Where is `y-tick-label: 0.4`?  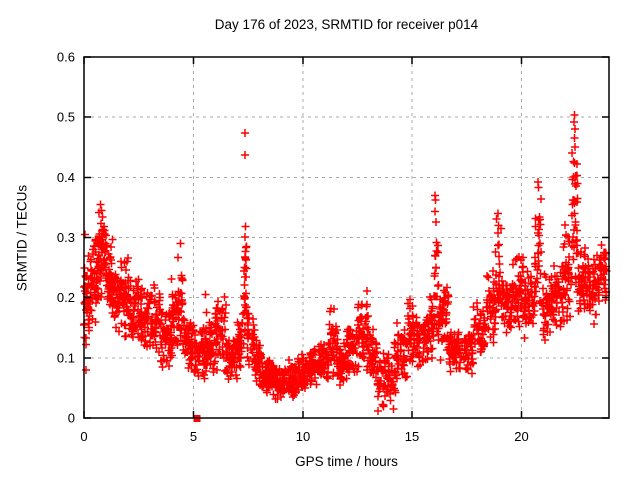 y-tick-label: 0.4 is located at coordinates (66, 177).